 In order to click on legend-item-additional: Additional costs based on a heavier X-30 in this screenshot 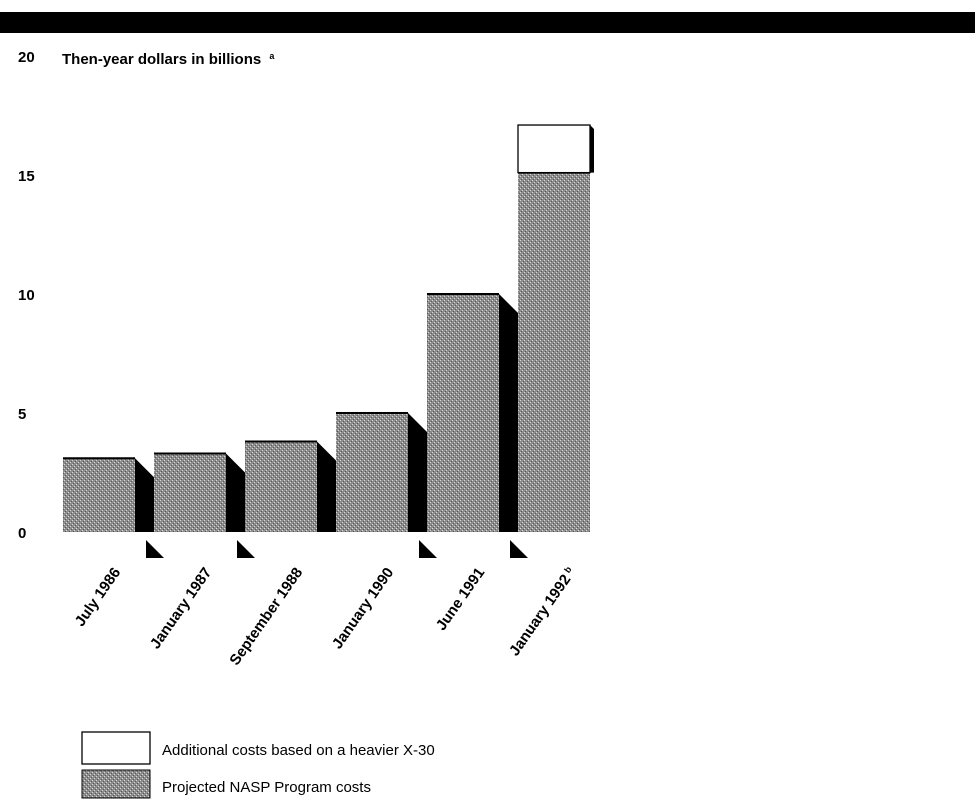, I will do `click(258, 748)`.